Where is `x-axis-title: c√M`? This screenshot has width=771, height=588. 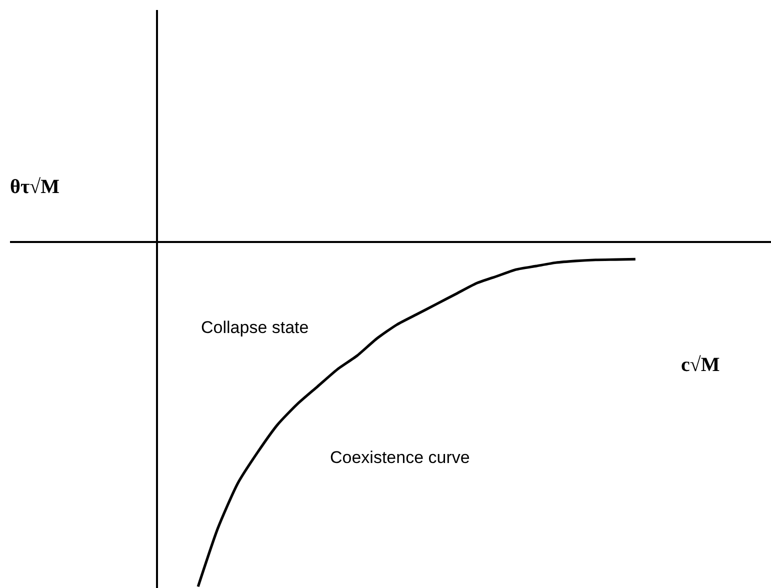 x-axis-title: c√M is located at coordinates (700, 365).